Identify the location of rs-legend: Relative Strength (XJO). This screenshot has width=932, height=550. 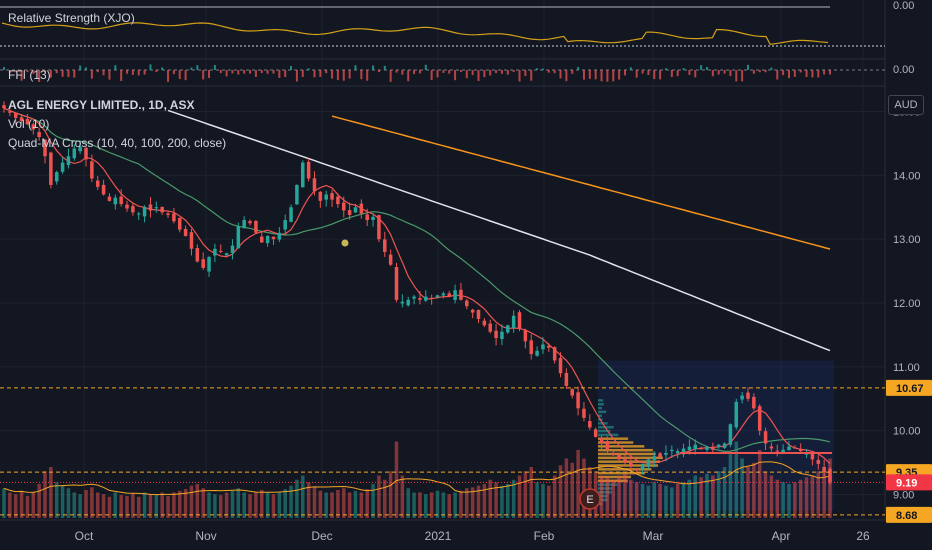
(71, 18).